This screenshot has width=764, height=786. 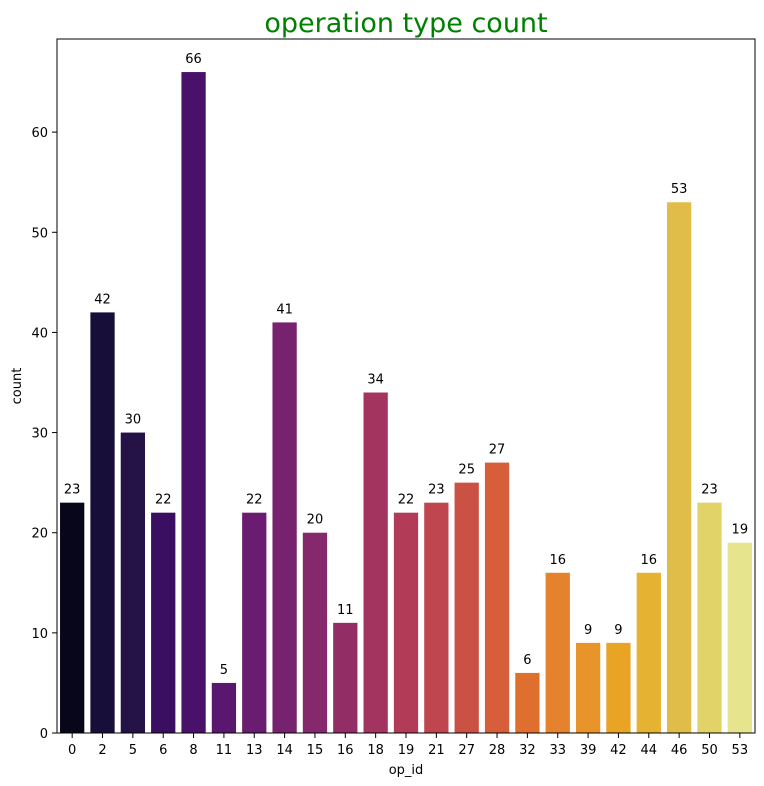 I want to click on x-tick-label-33: 33, so click(x=557, y=750).